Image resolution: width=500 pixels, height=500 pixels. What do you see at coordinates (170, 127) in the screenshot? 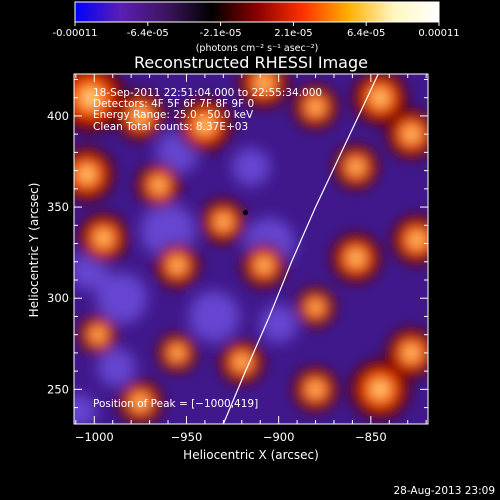
I see `annotation-counts: Clean Total counts: 8.37E+03` at bounding box center [170, 127].